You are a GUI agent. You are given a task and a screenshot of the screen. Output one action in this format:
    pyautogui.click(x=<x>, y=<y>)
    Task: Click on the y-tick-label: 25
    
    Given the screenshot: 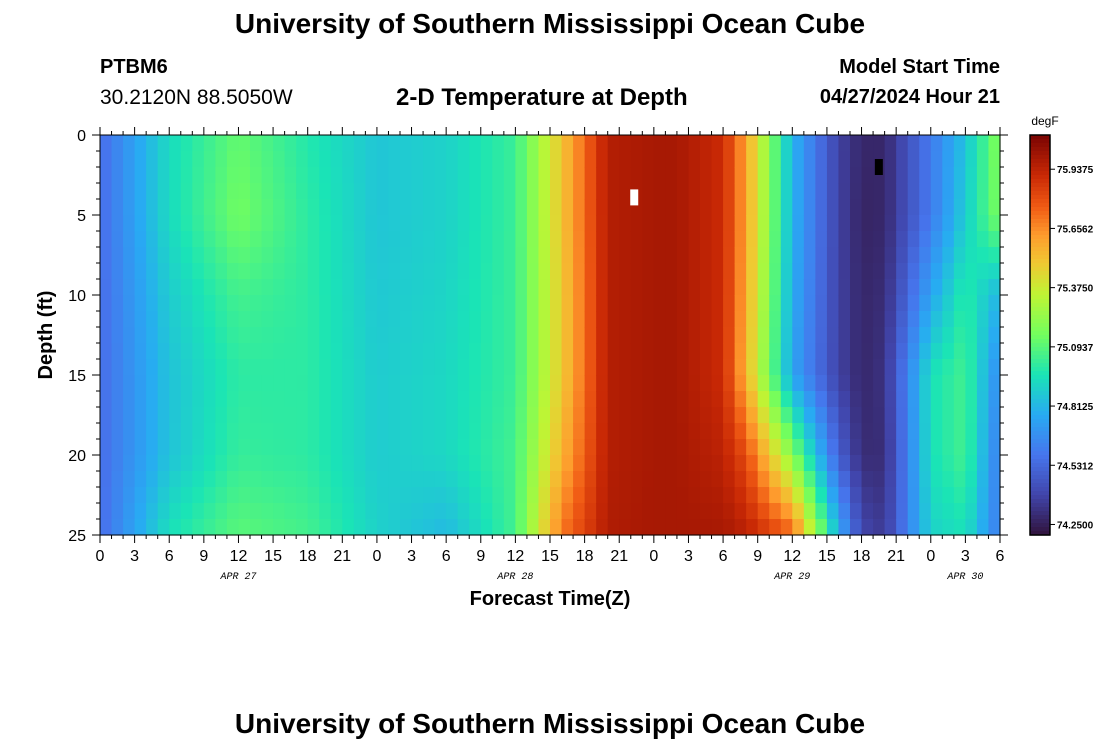 What is the action you would take?
    pyautogui.click(x=77, y=536)
    